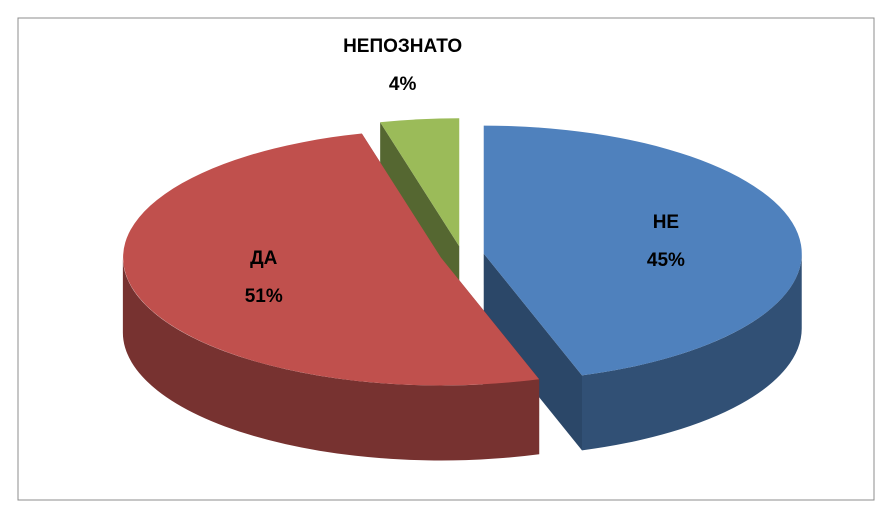 This screenshot has width=894, height=512. Describe the element at coordinates (532, 352) in the screenshot. I see `slice-cut-face` at that location.